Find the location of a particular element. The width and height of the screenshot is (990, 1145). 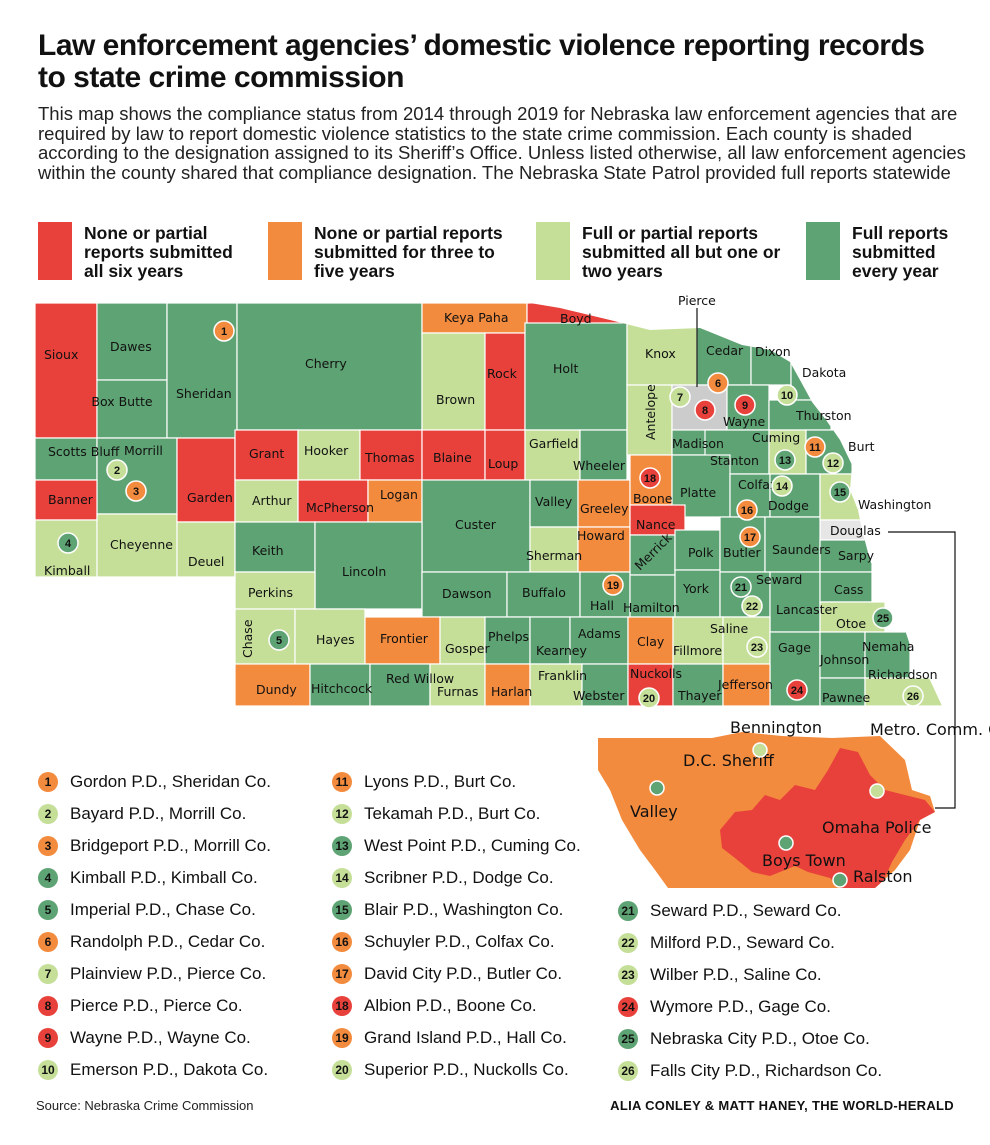

county-label: Nemaha is located at coordinates (888, 646).